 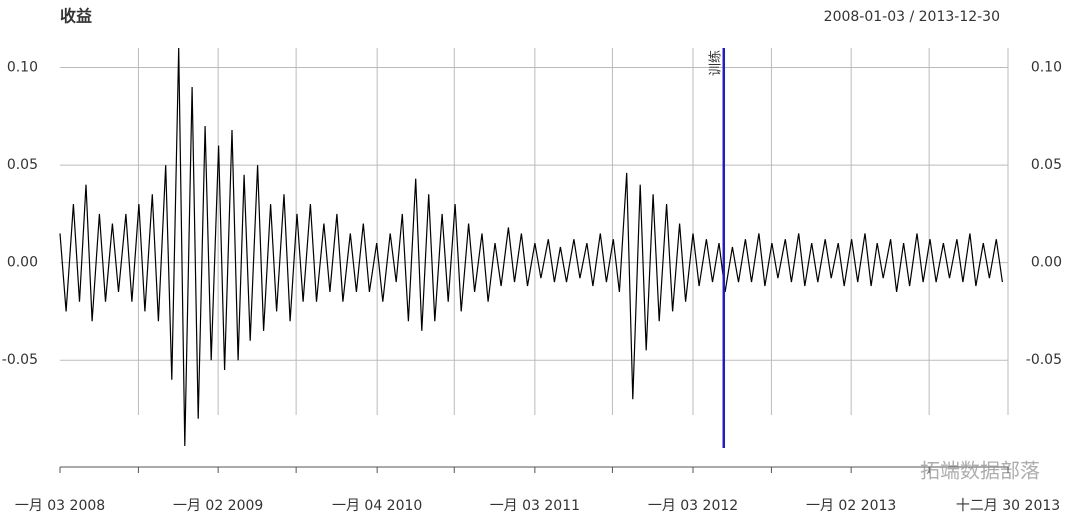 I want to click on x-tick-label: 一月 04 2010, so click(x=377, y=506).